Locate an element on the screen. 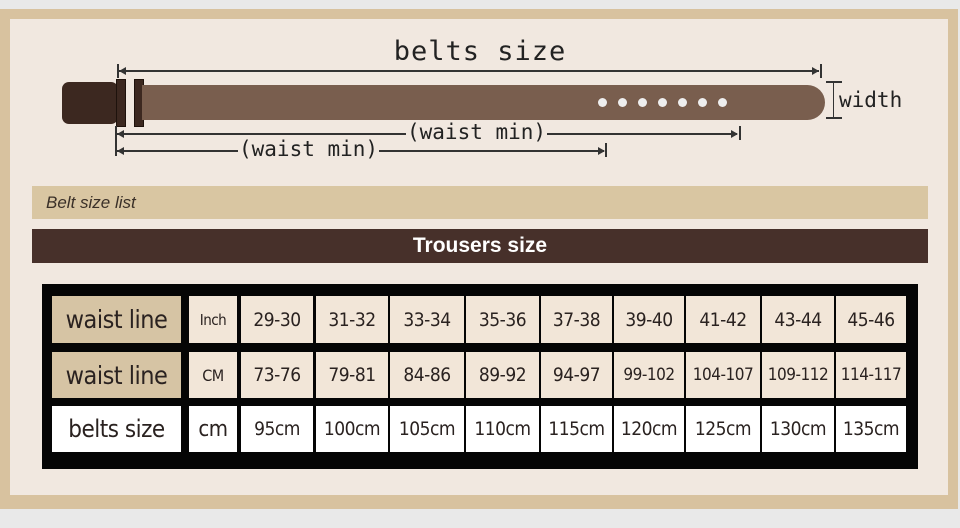 The height and width of the screenshot is (528, 960). table-cell: 109-112 is located at coordinates (798, 375).